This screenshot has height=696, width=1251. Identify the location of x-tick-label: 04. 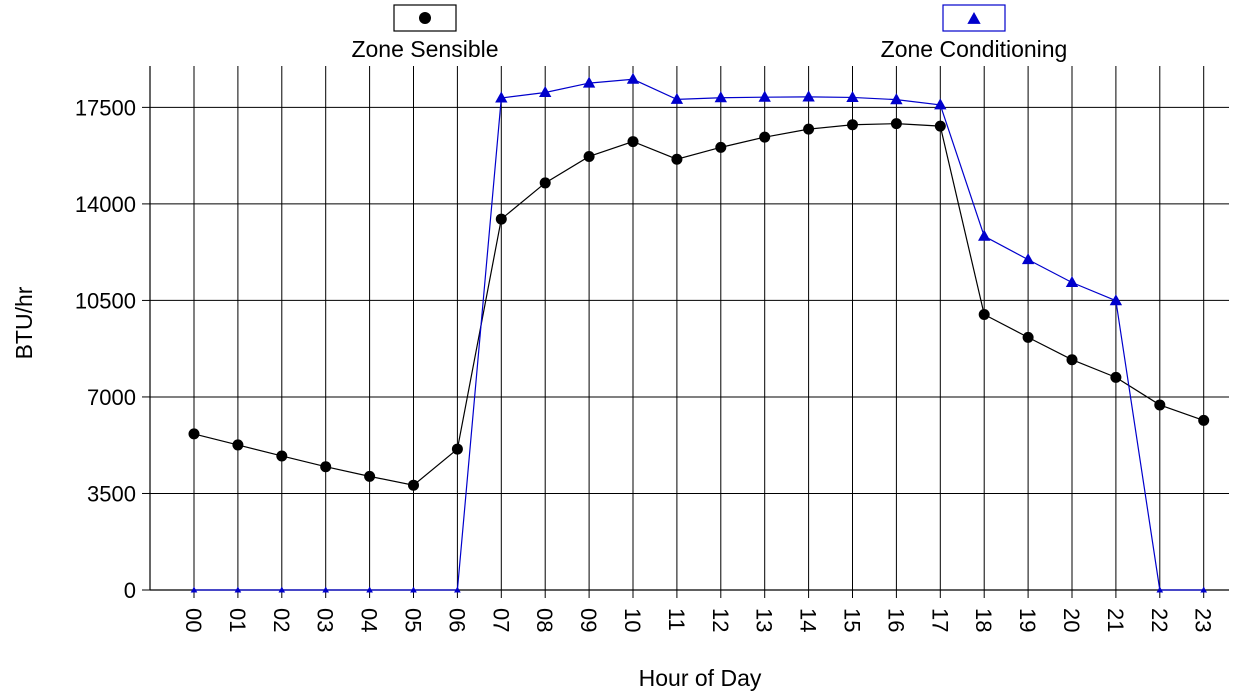
(369, 620).